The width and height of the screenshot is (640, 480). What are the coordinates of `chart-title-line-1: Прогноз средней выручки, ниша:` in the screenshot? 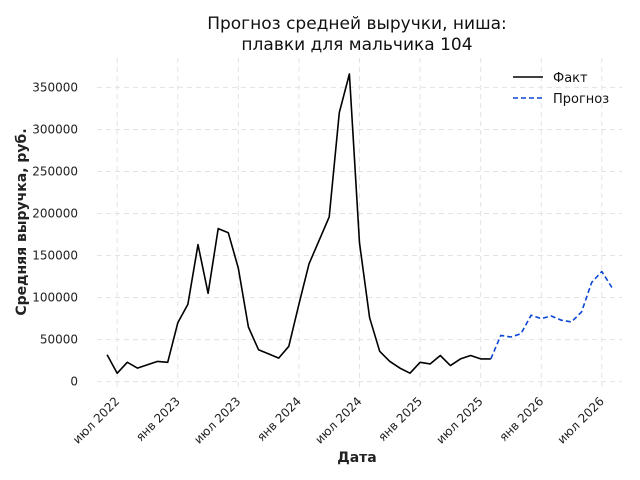 It's located at (357, 24).